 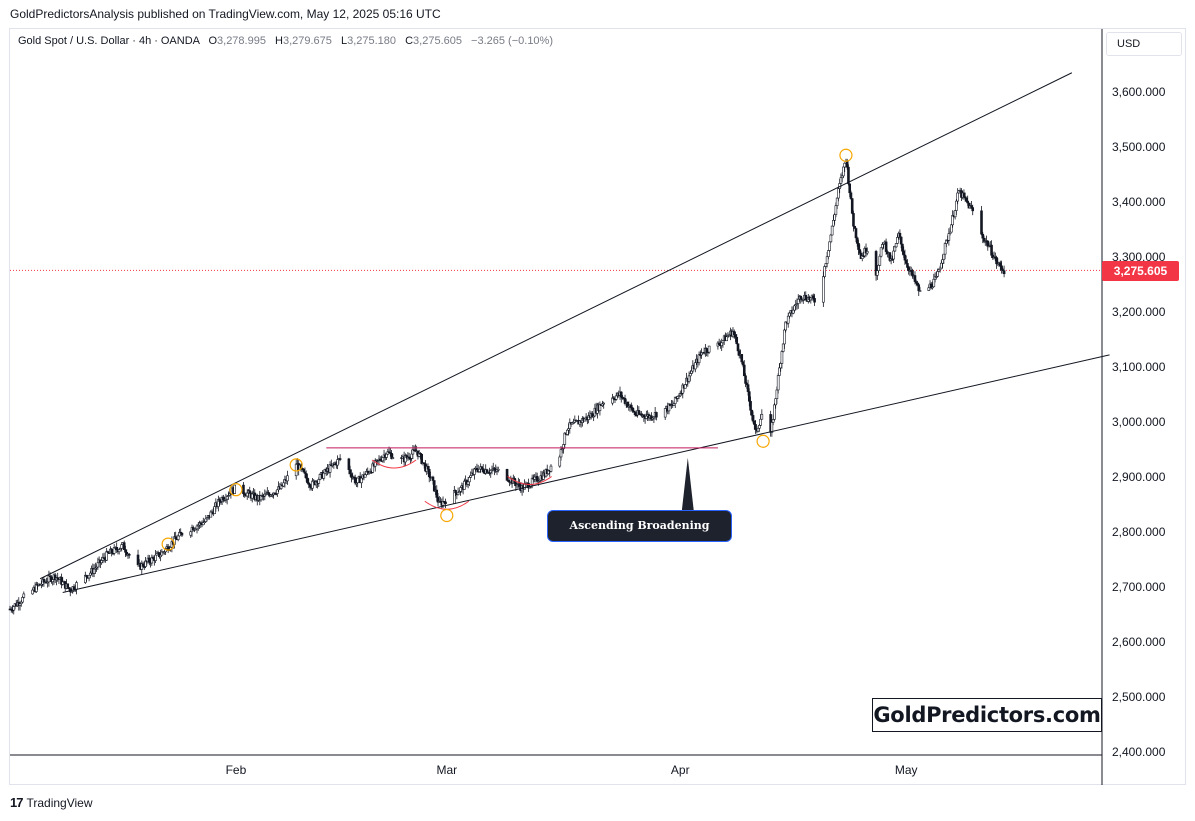 I want to click on y-tick-label: 3,600.000, so click(x=1139, y=92).